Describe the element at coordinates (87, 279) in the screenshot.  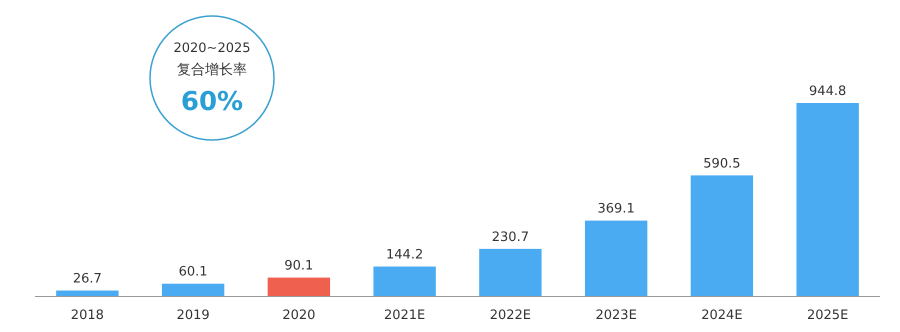
I see `data-label: 26.7` at that location.